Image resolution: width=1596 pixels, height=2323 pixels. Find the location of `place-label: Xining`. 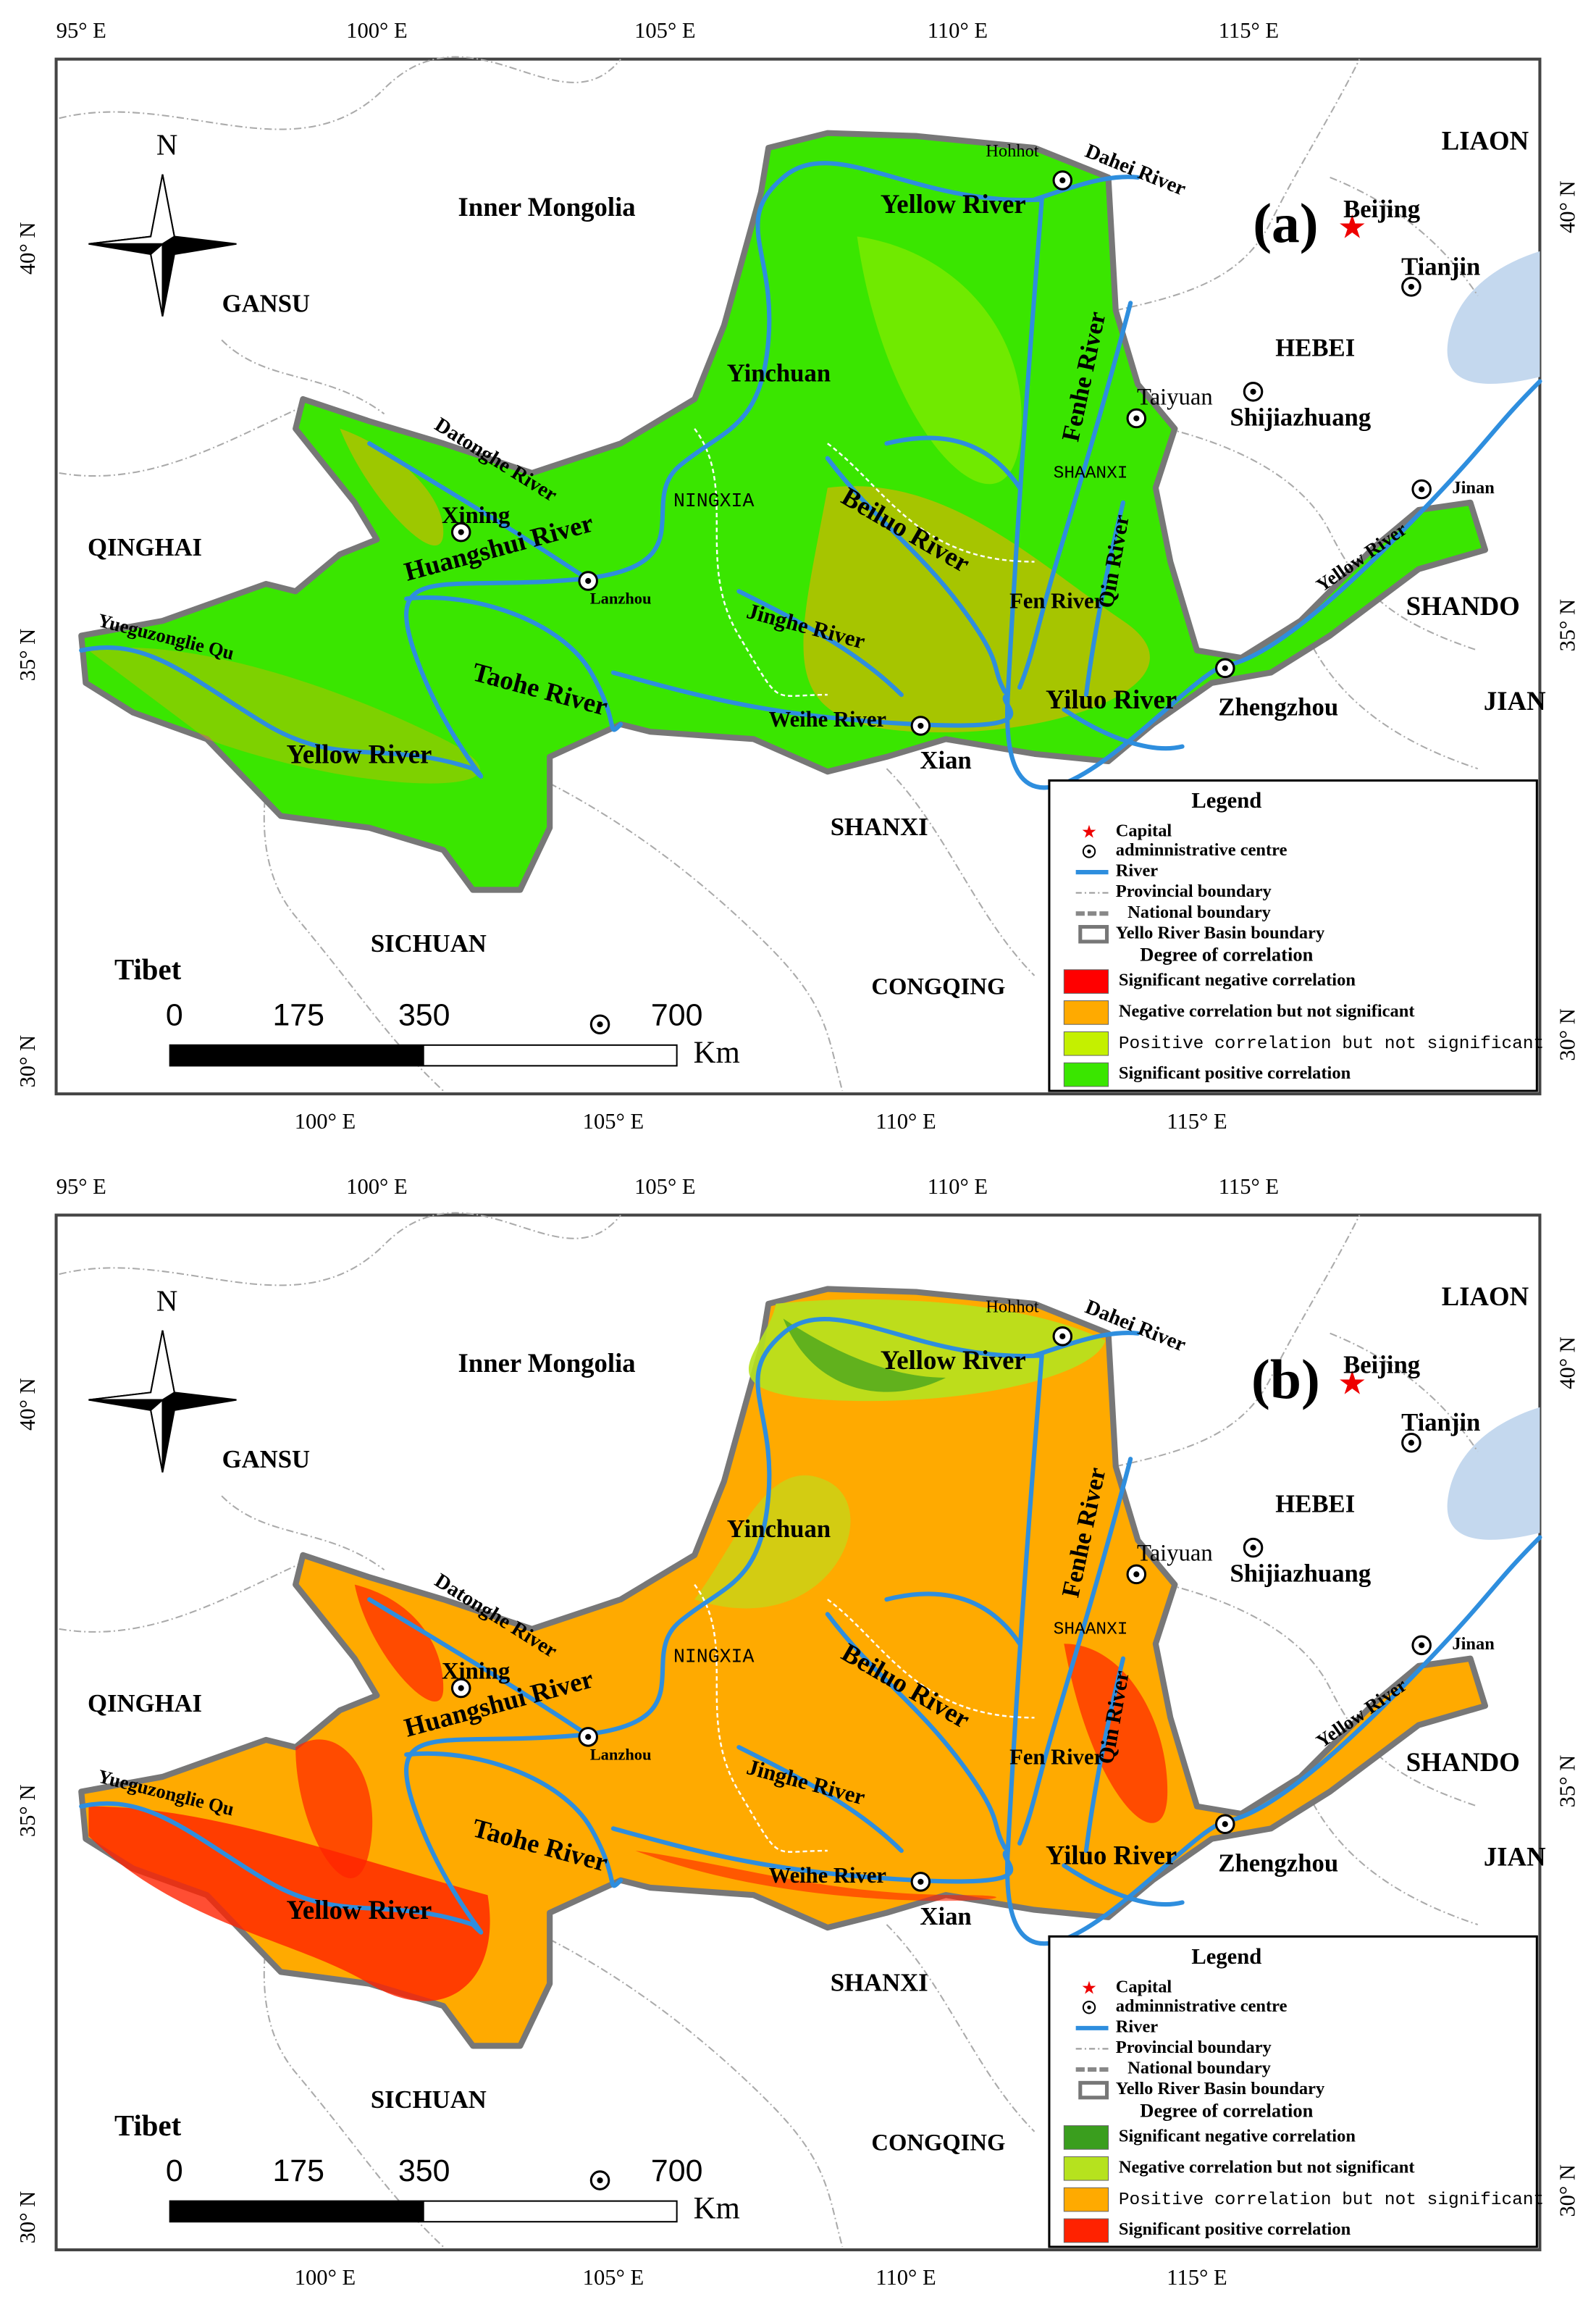

place-label: Xining is located at coordinates (476, 1672).